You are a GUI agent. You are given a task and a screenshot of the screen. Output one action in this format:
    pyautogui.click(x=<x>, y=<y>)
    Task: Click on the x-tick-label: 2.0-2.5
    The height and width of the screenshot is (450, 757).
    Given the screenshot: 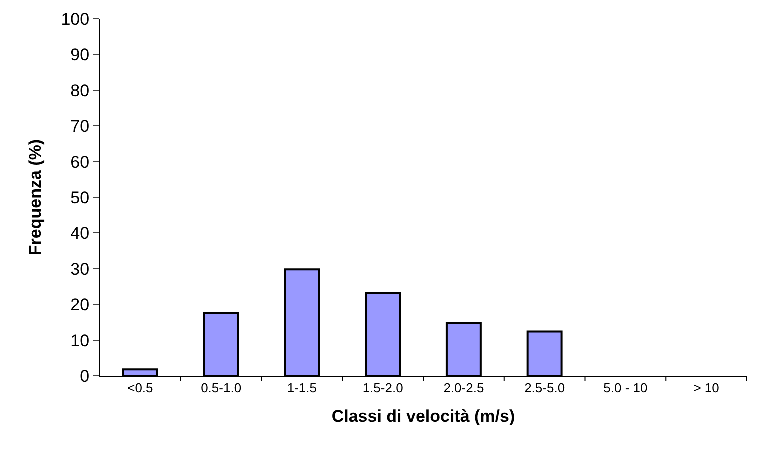 What is the action you would take?
    pyautogui.click(x=464, y=388)
    